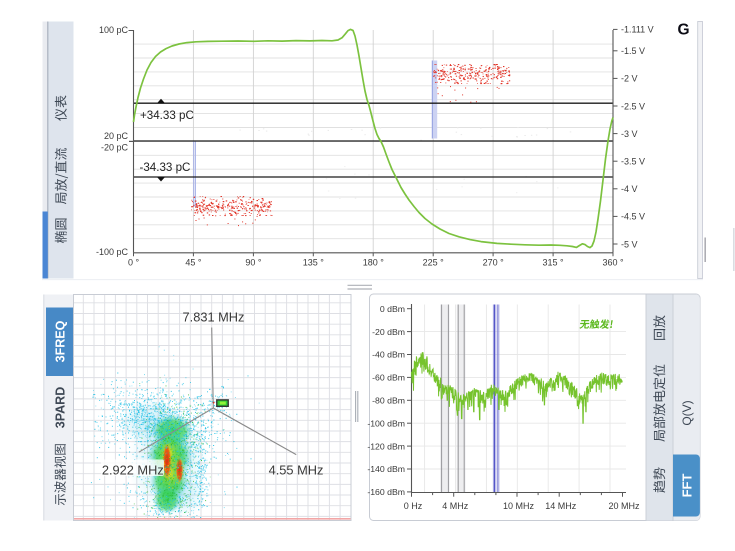  What do you see at coordinates (253, 263) in the screenshot?
I see `svg-text: 90 °` at bounding box center [253, 263].